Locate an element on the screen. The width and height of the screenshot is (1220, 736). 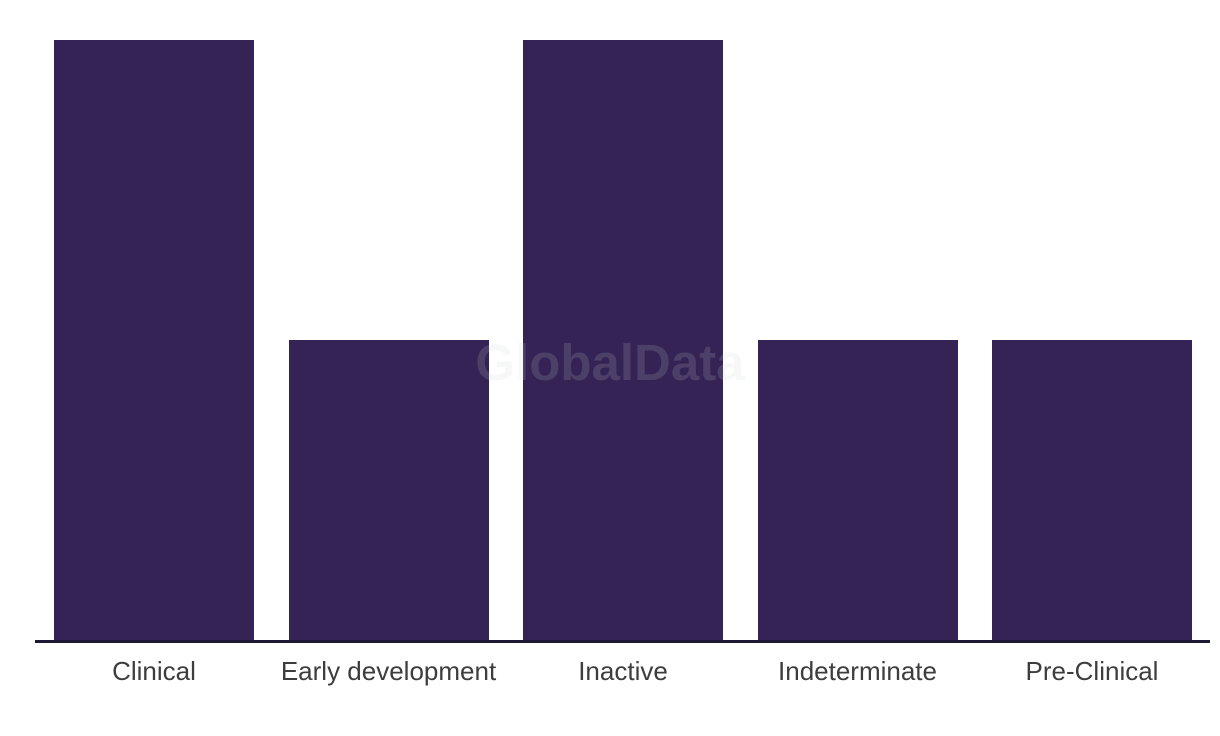
category-label-clinical: Clinical is located at coordinates (154, 671).